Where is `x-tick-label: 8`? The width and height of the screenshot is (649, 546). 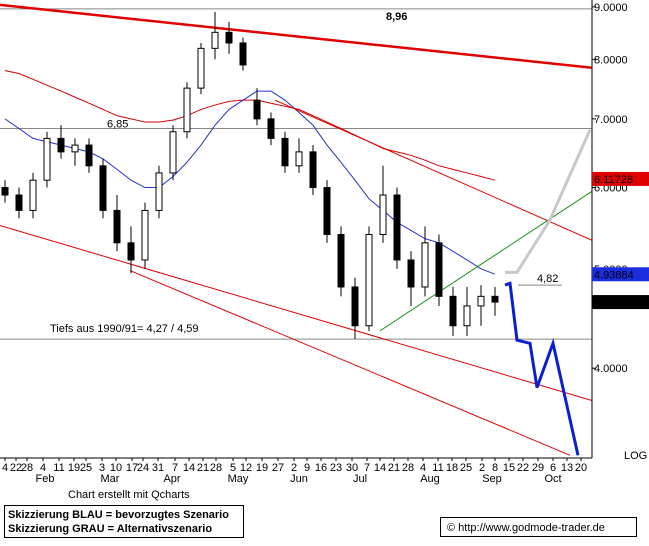 x-tick-label: 8 is located at coordinates (495, 468).